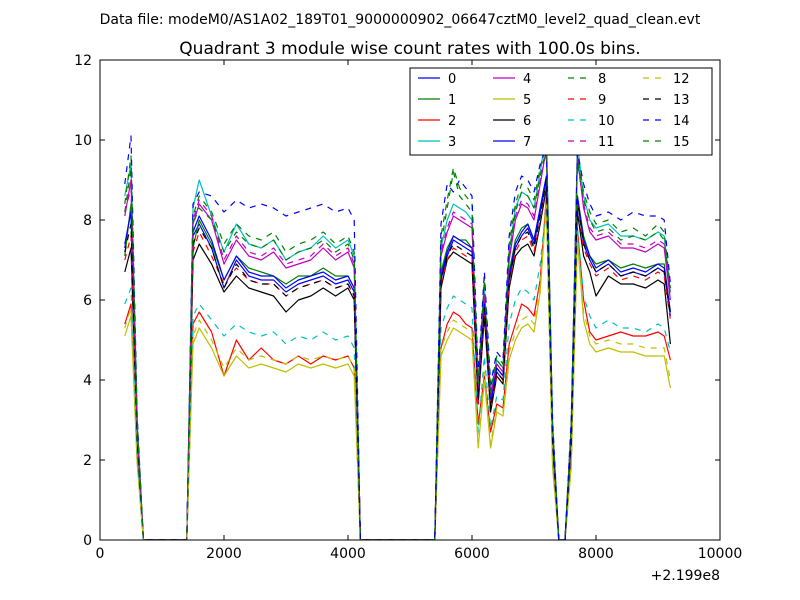 The image size is (800, 600). Describe the element at coordinates (452, 100) in the screenshot. I see `legend-label-1: 1` at that location.